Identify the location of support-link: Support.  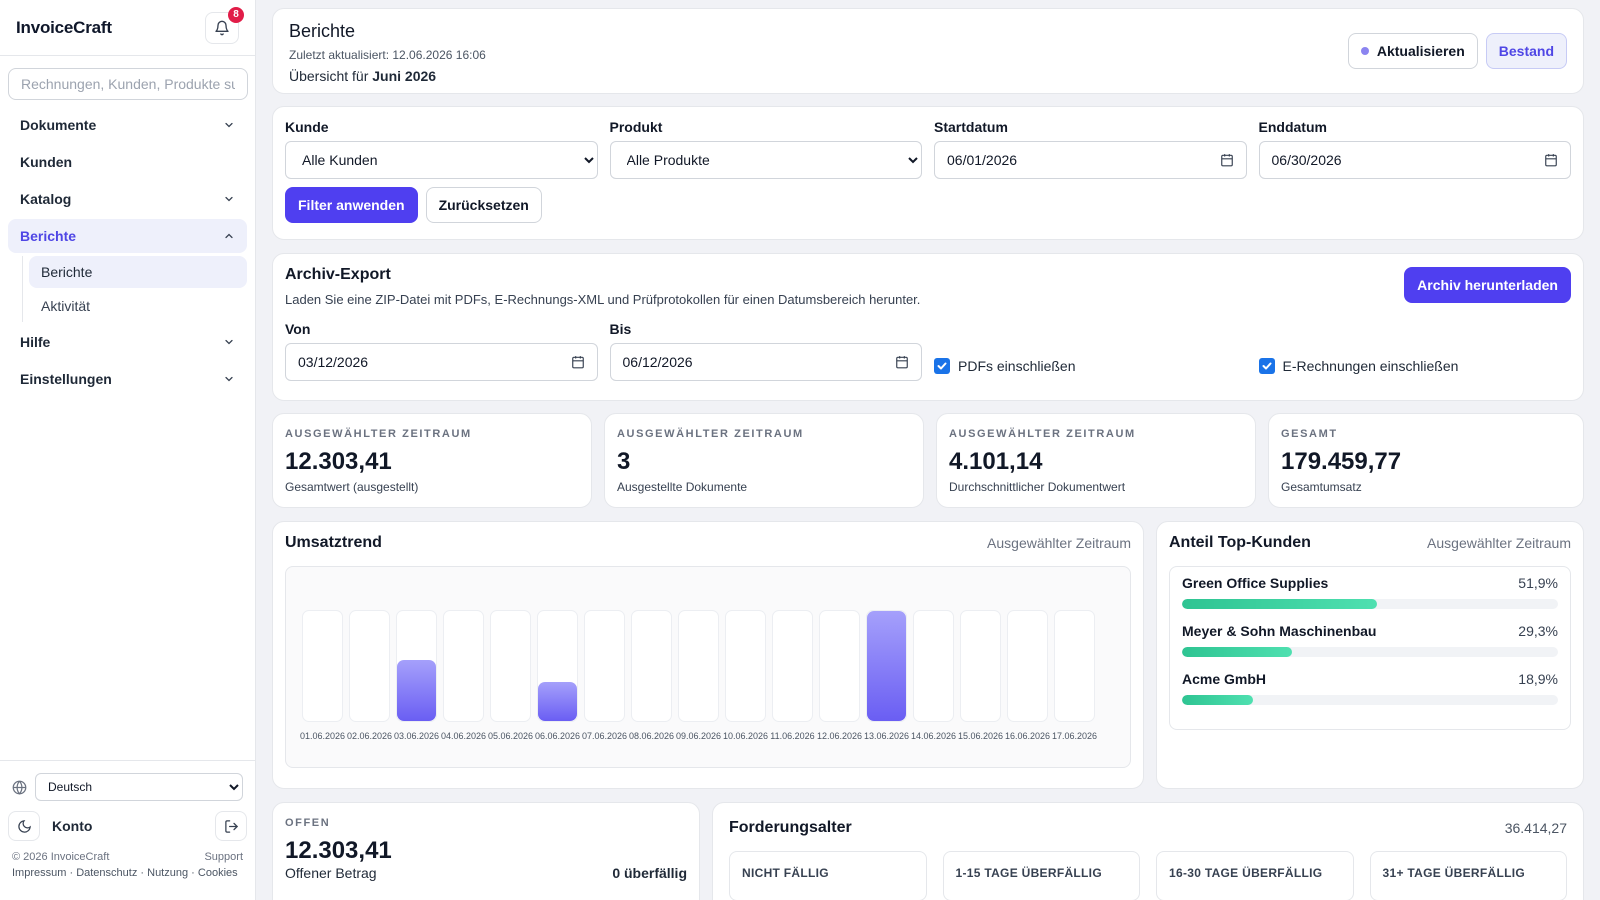
(223, 857).